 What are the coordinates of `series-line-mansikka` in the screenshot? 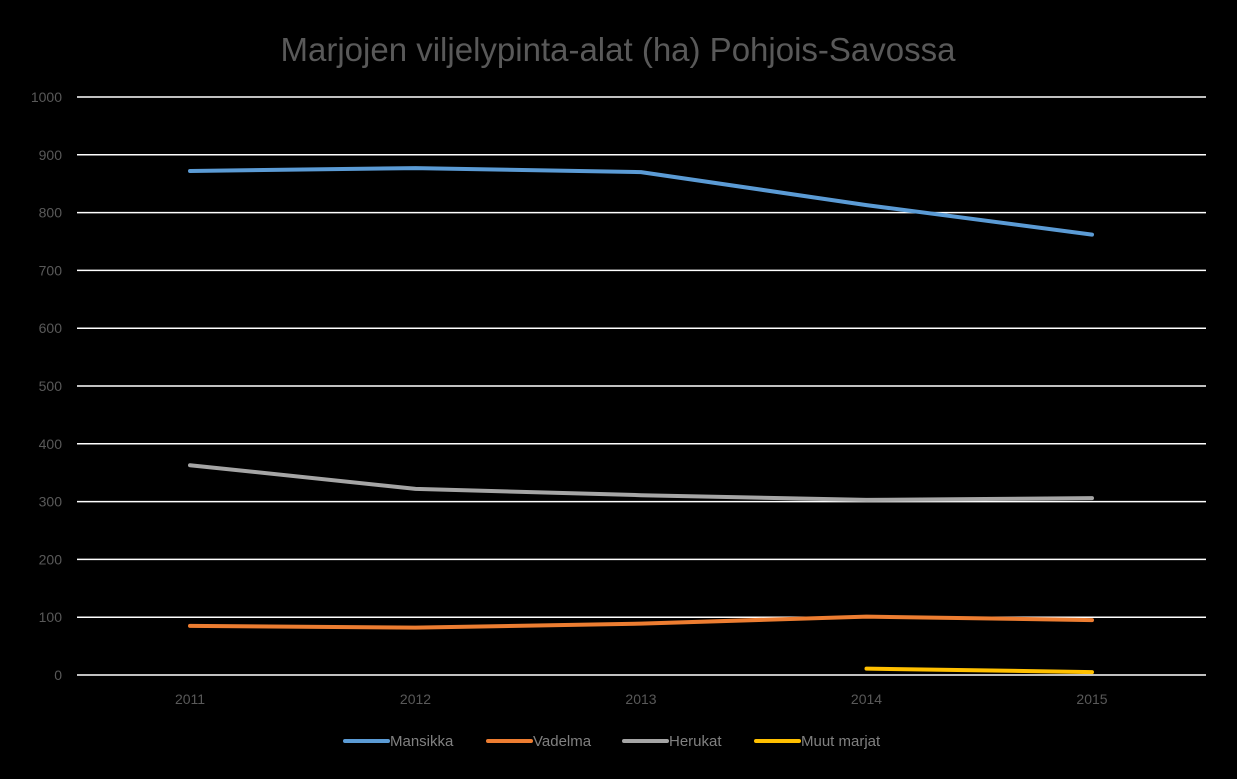 It's located at (641, 201).